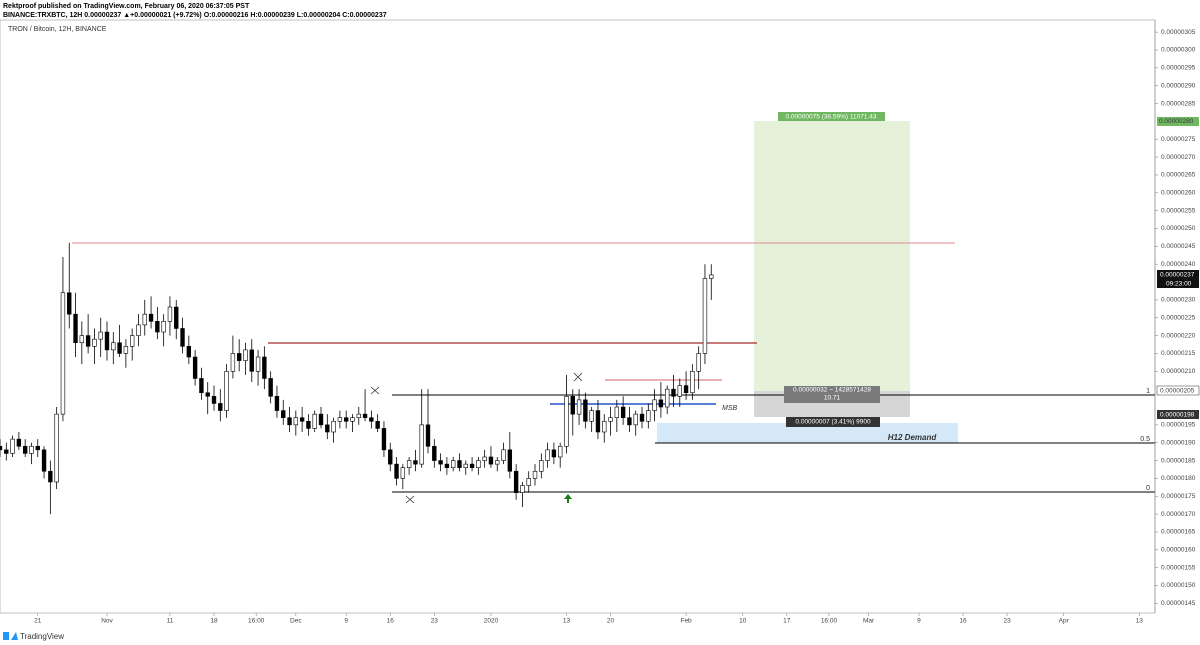 The height and width of the screenshot is (645, 1200). I want to click on y-tick-label: 0.00000170, so click(1178, 514).